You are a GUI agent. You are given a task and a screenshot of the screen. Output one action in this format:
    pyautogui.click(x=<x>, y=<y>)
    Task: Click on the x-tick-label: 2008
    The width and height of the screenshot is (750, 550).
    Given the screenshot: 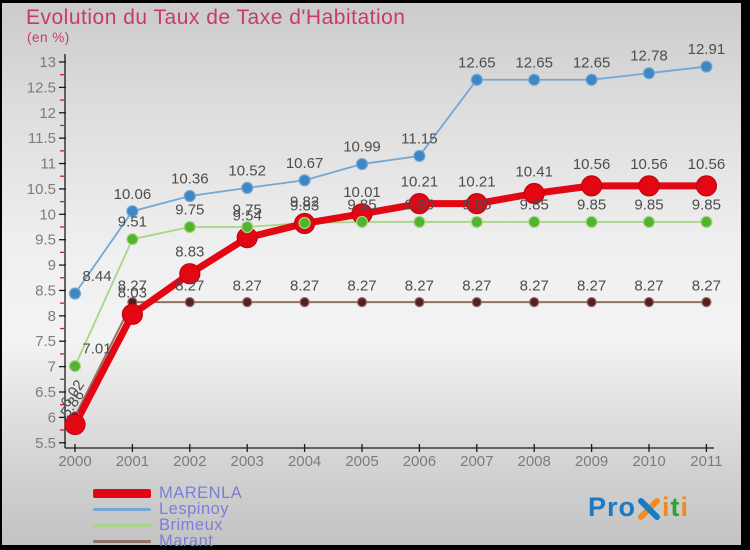 What is the action you would take?
    pyautogui.click(x=534, y=461)
    